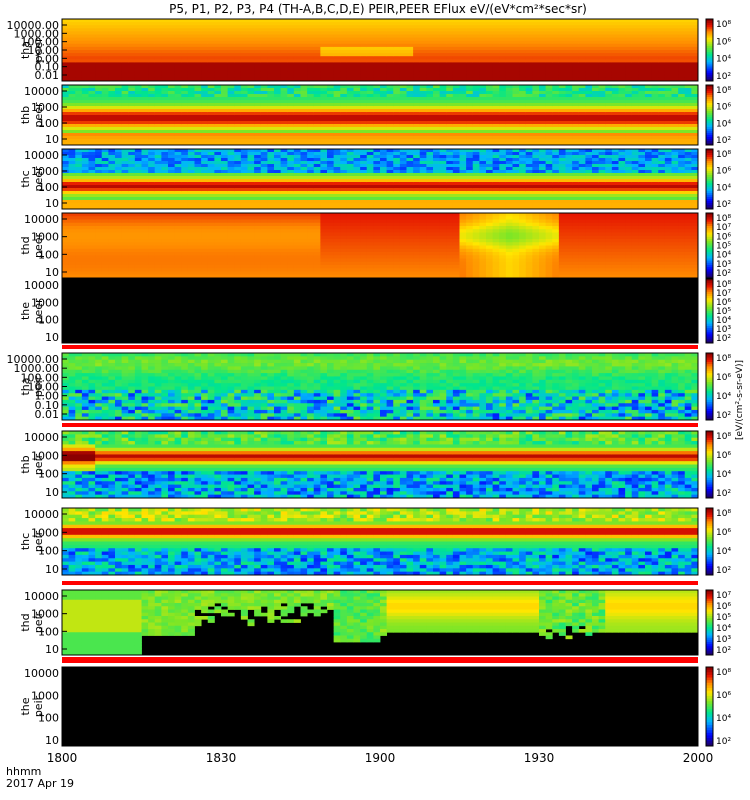 The image size is (750, 800). What do you see at coordinates (709, 112) in the screenshot?
I see `colorbar-cell` at bounding box center [709, 112].